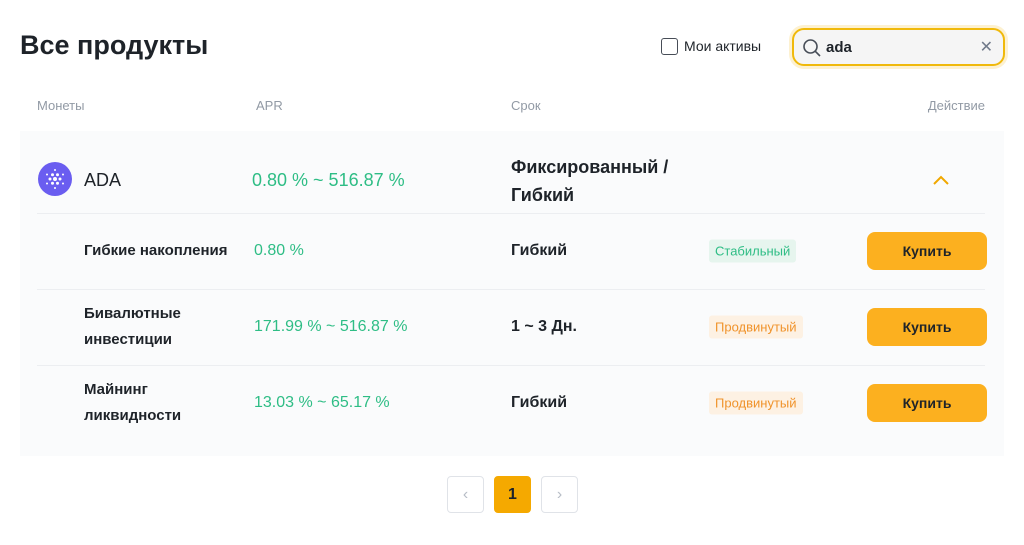  What do you see at coordinates (279, 250) in the screenshot?
I see `product-apr: 0.80 %` at bounding box center [279, 250].